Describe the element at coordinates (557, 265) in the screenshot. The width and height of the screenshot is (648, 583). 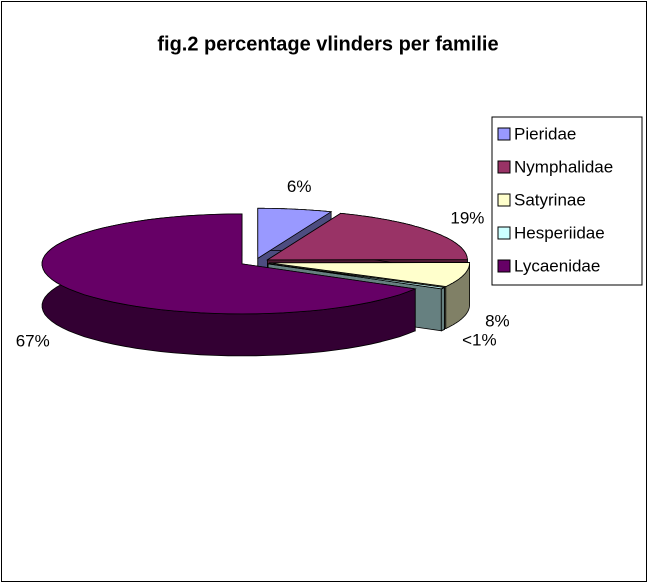
I see `legend-label: Lycaenidae` at that location.